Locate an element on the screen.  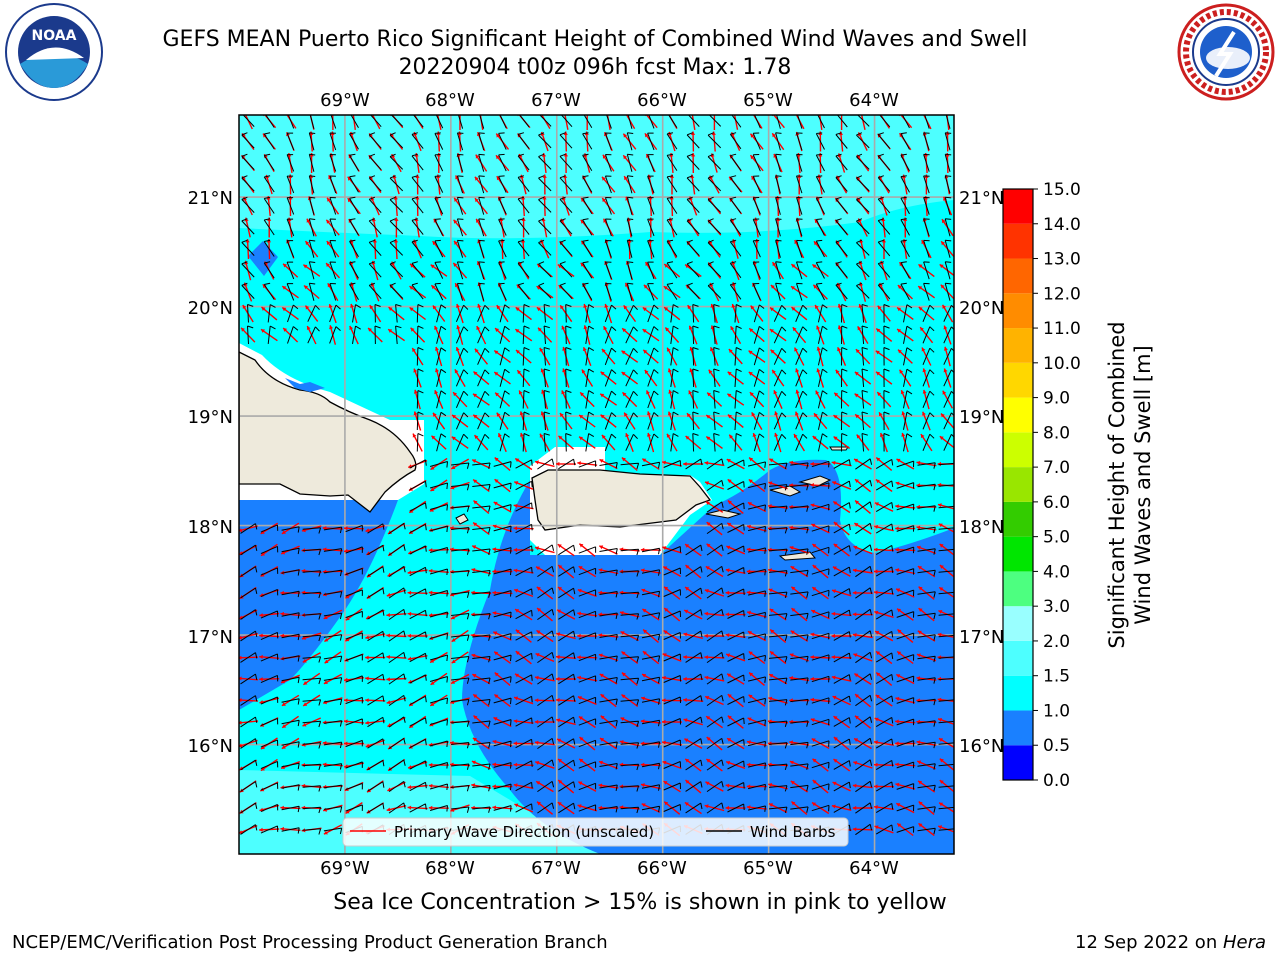
lat-labels-right: 21°N 20°N 19°N 18°N 17°N 16°N is located at coordinates (981, 472).